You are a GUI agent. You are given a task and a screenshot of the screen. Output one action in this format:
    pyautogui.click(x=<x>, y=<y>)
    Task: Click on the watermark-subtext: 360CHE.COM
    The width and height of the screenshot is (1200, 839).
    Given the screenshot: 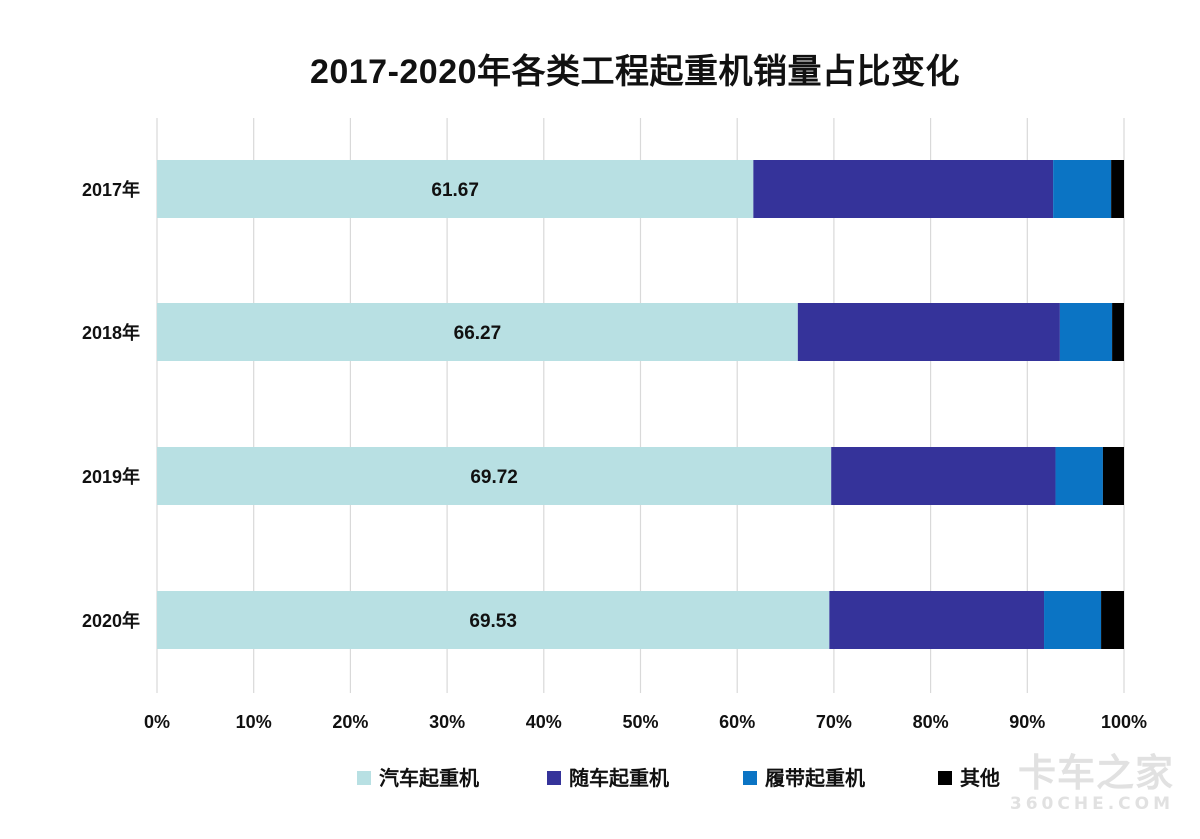 What is the action you would take?
    pyautogui.click(x=1091, y=804)
    